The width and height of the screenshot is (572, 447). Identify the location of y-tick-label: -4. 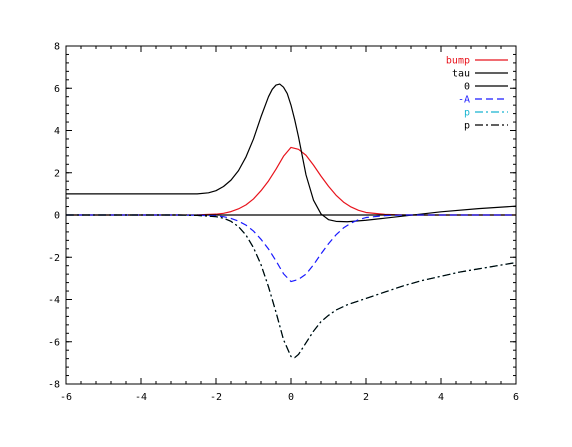
(54, 300).